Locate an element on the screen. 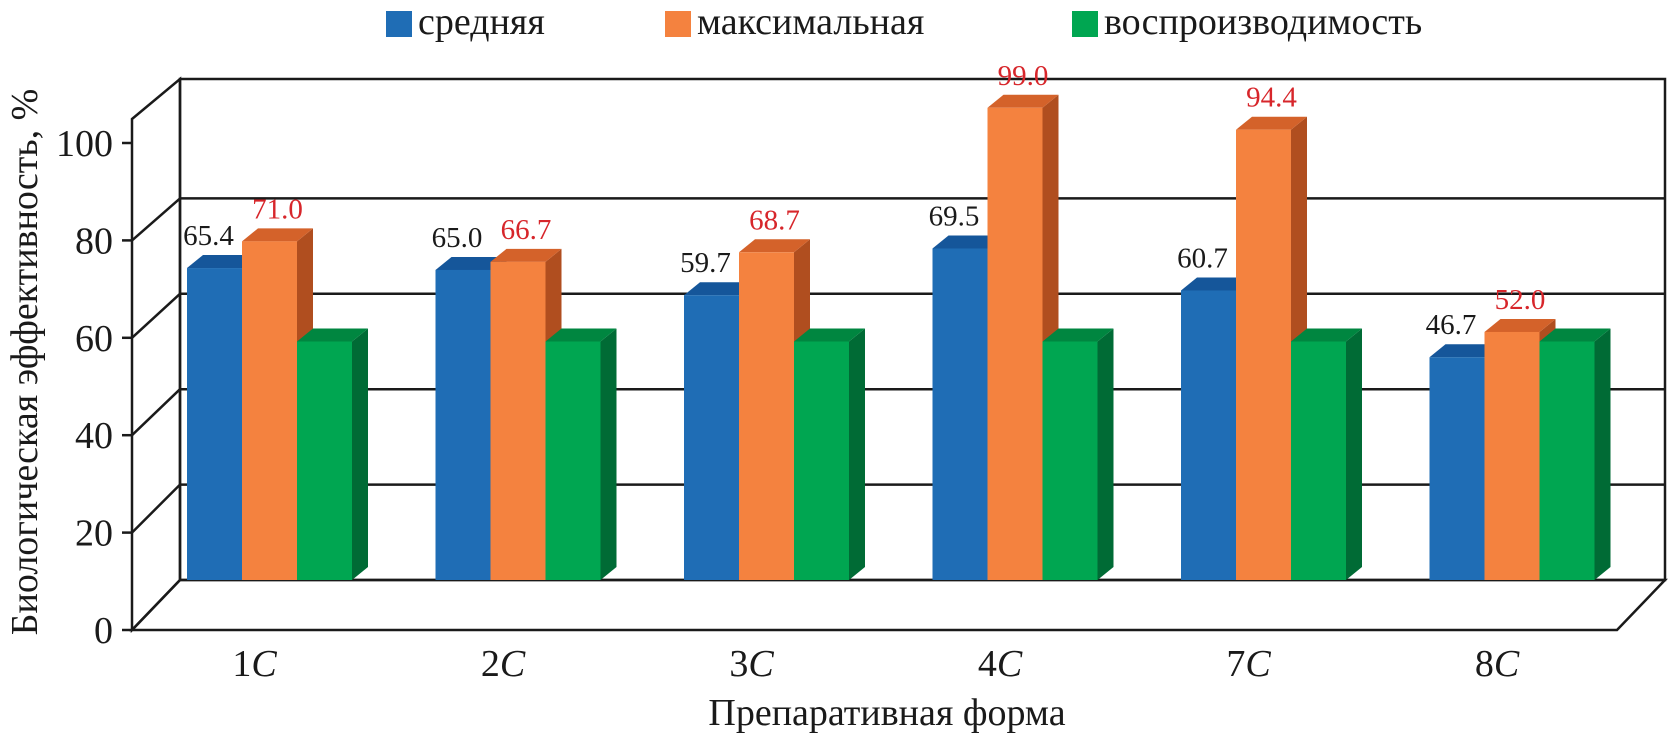 The image size is (1670, 739). data-label-8C-series-0: 46.7 is located at coordinates (1451, 325).